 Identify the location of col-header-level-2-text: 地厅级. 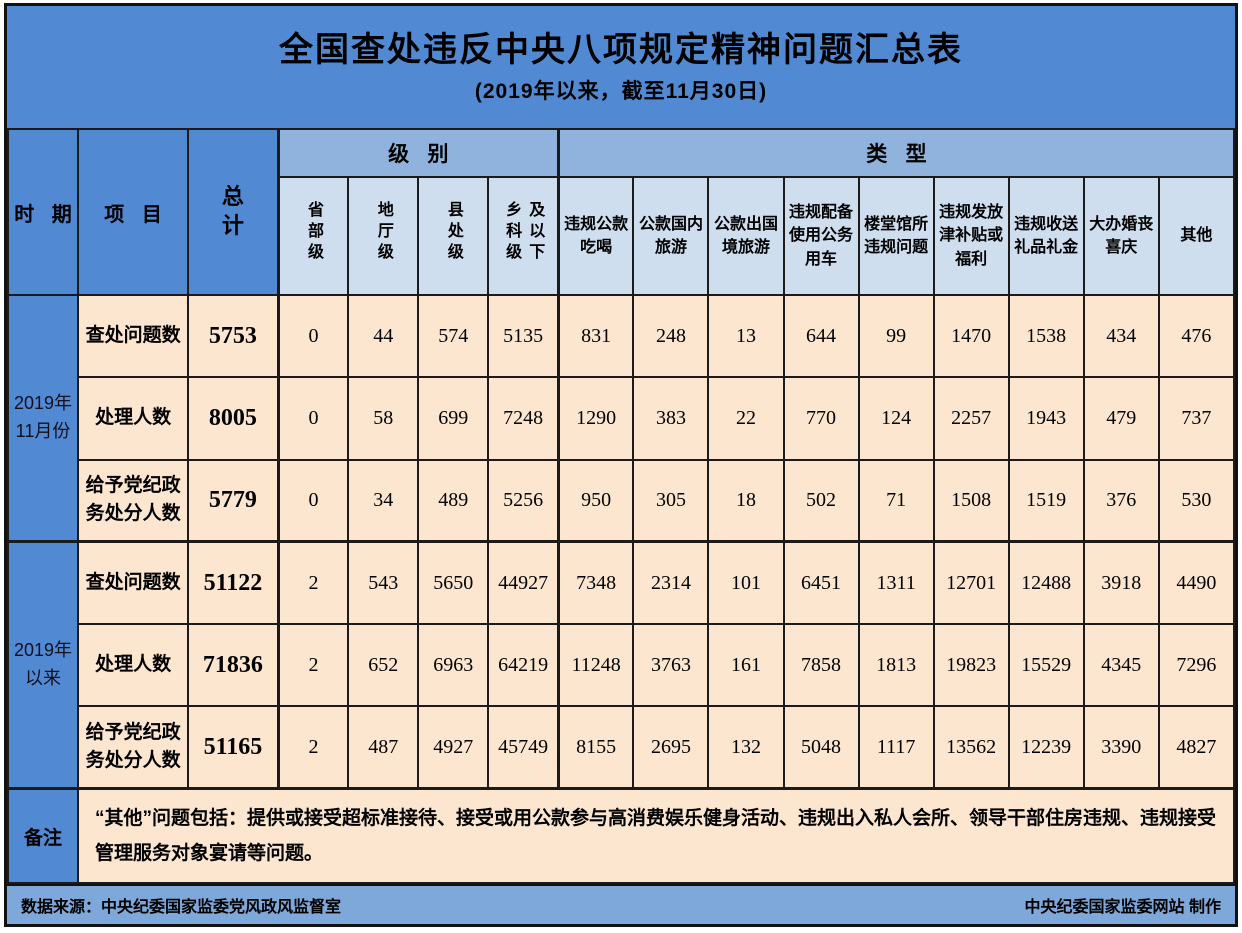
(383, 232).